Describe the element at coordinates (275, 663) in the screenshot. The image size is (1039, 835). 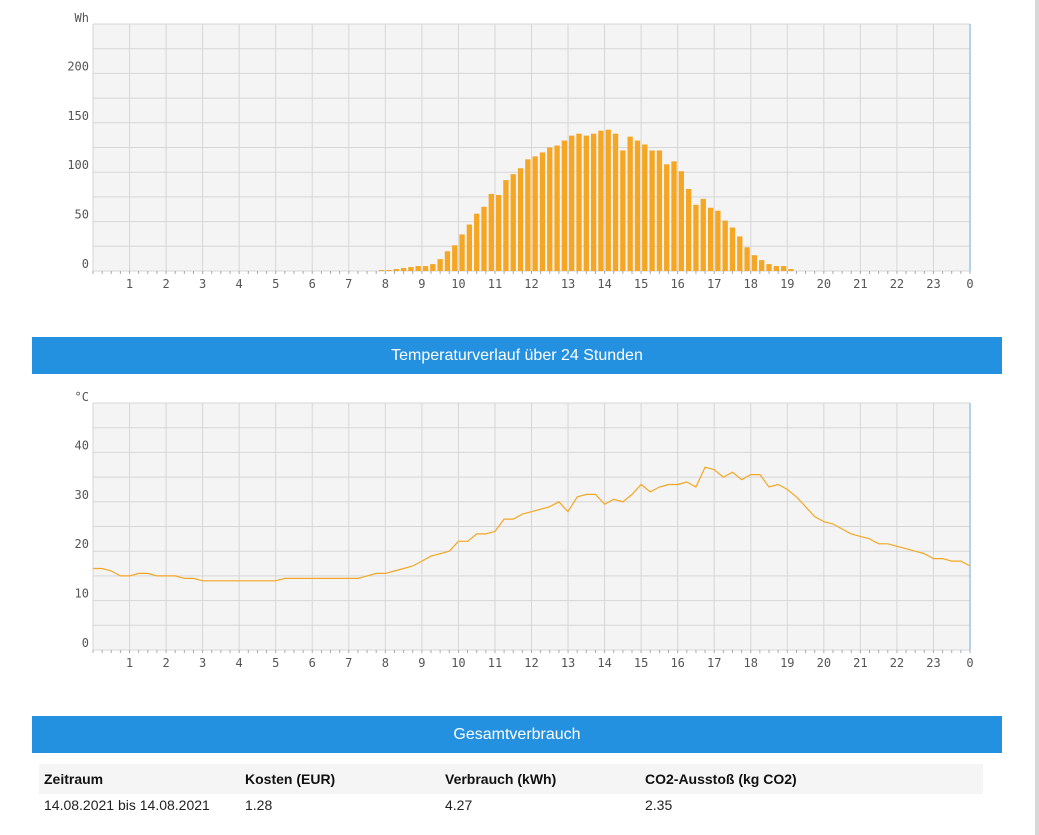
I see `x-tick-label: 5` at that location.